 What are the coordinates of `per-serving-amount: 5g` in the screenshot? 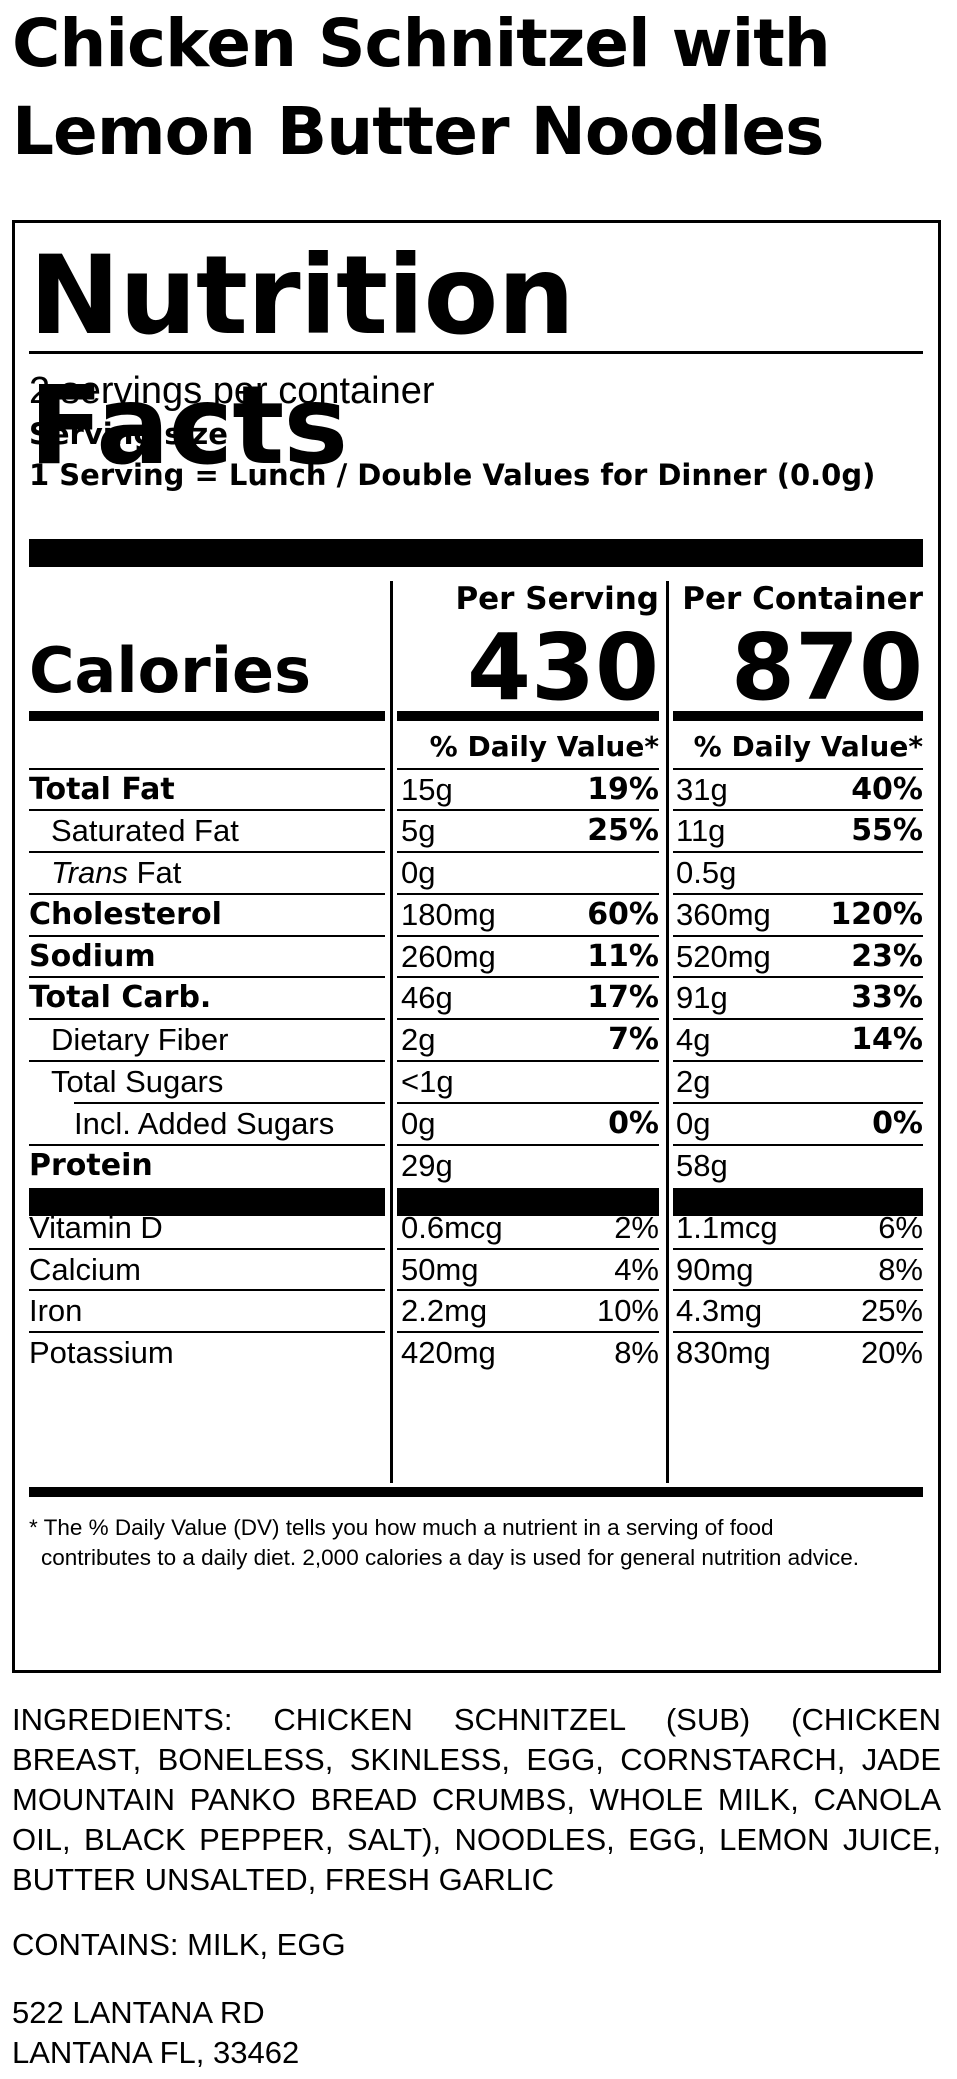 It's located at (418, 830).